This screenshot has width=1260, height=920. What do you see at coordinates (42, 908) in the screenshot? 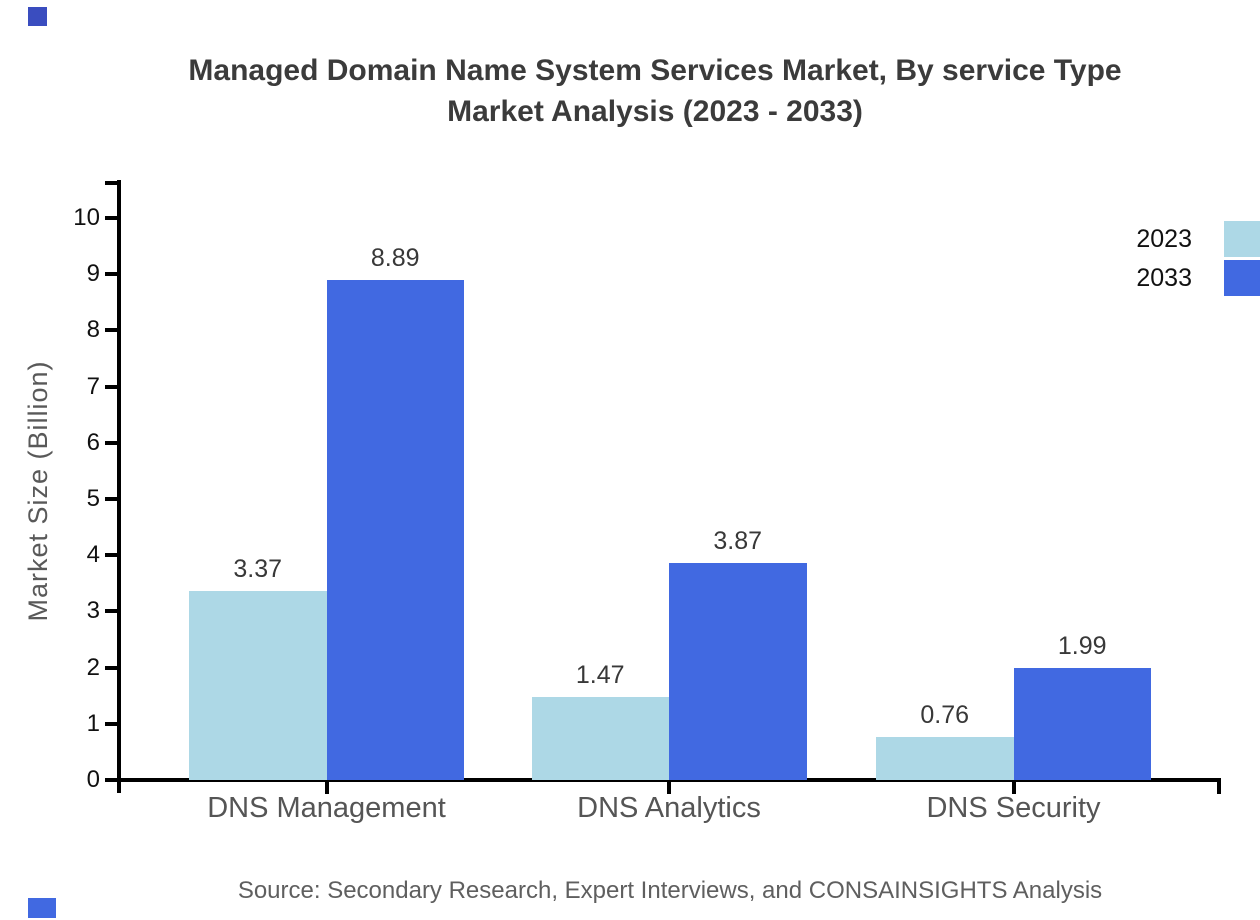
I see `brand-mark-bottom-left` at bounding box center [42, 908].